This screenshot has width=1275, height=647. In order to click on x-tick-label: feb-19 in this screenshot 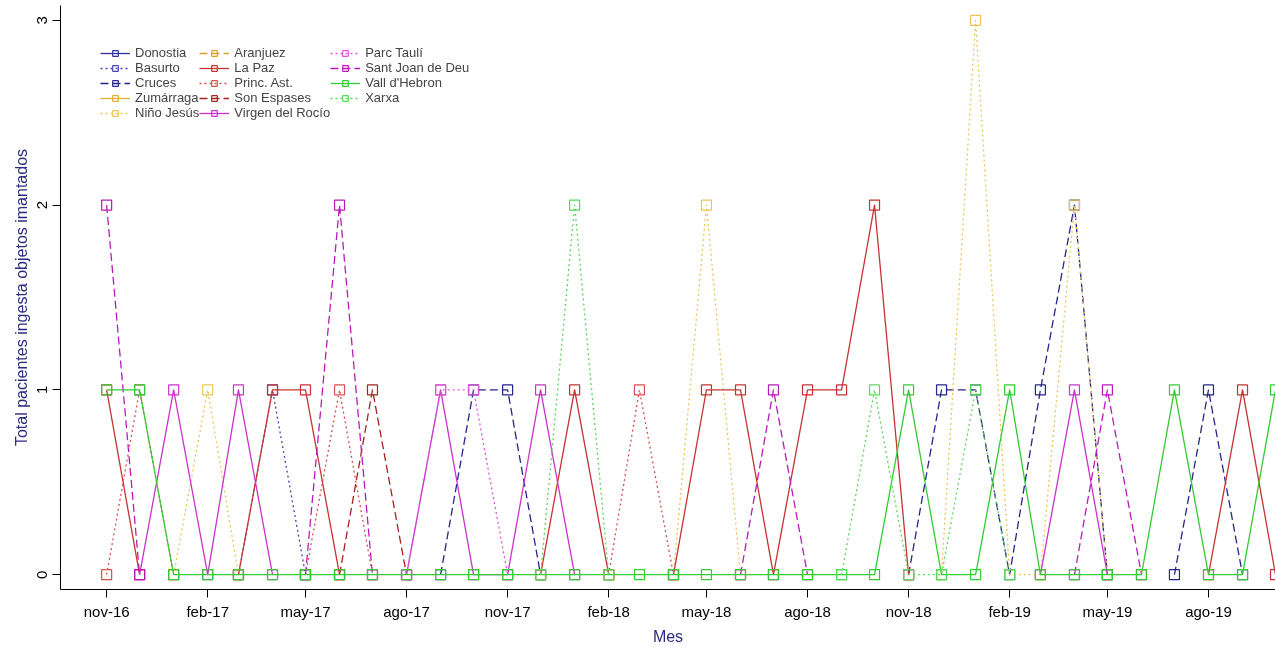, I will do `click(1009, 611)`.